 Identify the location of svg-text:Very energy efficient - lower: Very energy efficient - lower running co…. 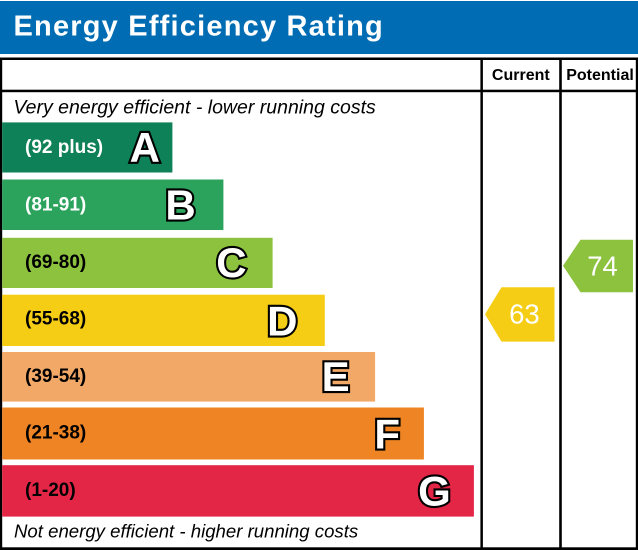
(194, 107).